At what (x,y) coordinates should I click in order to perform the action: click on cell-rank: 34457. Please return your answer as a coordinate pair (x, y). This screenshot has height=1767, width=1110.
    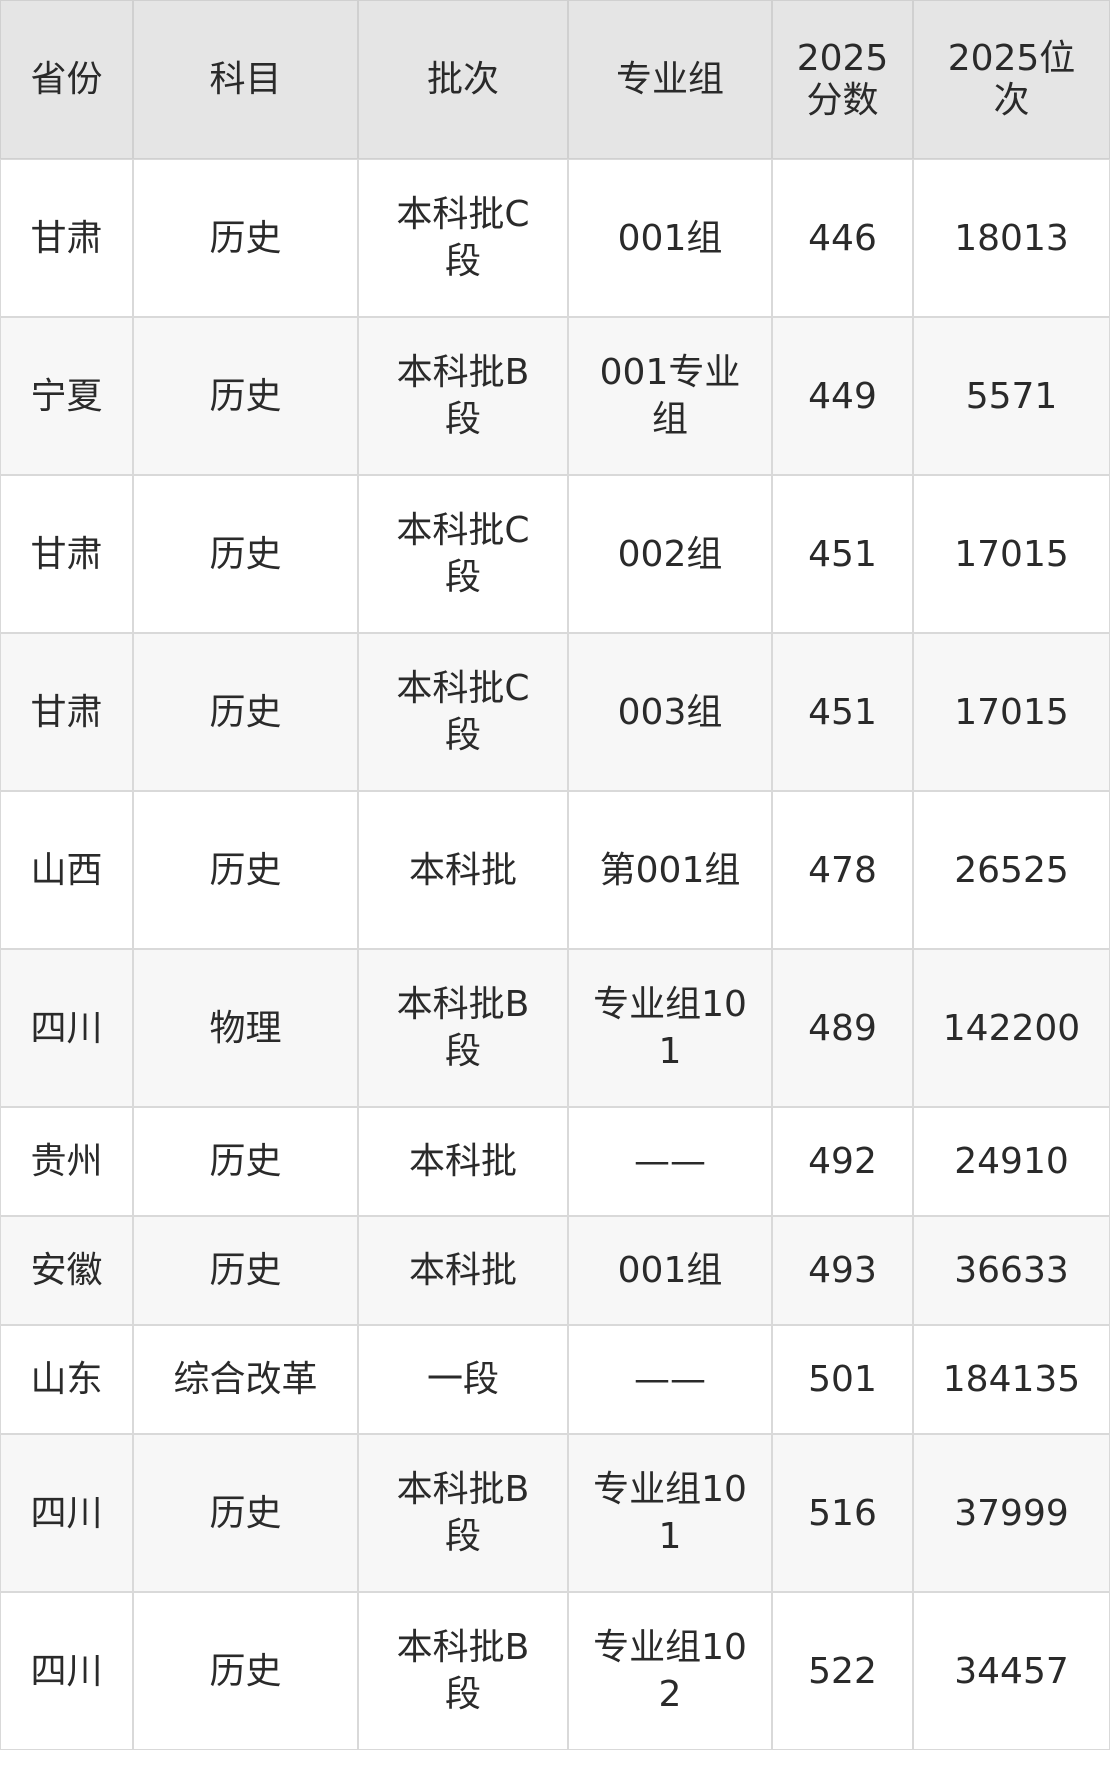
    Looking at the image, I should click on (1011, 1671).